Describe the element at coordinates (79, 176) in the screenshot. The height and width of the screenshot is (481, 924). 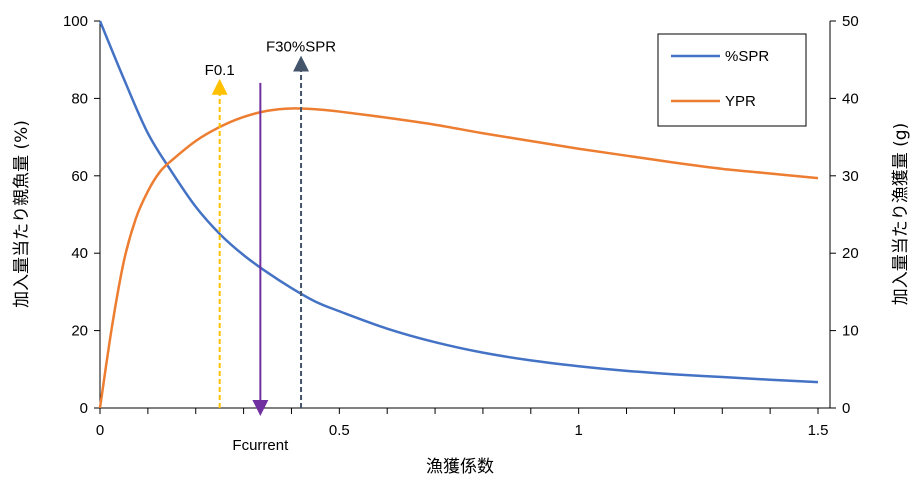
I see `y-left-tick-label: 60` at that location.